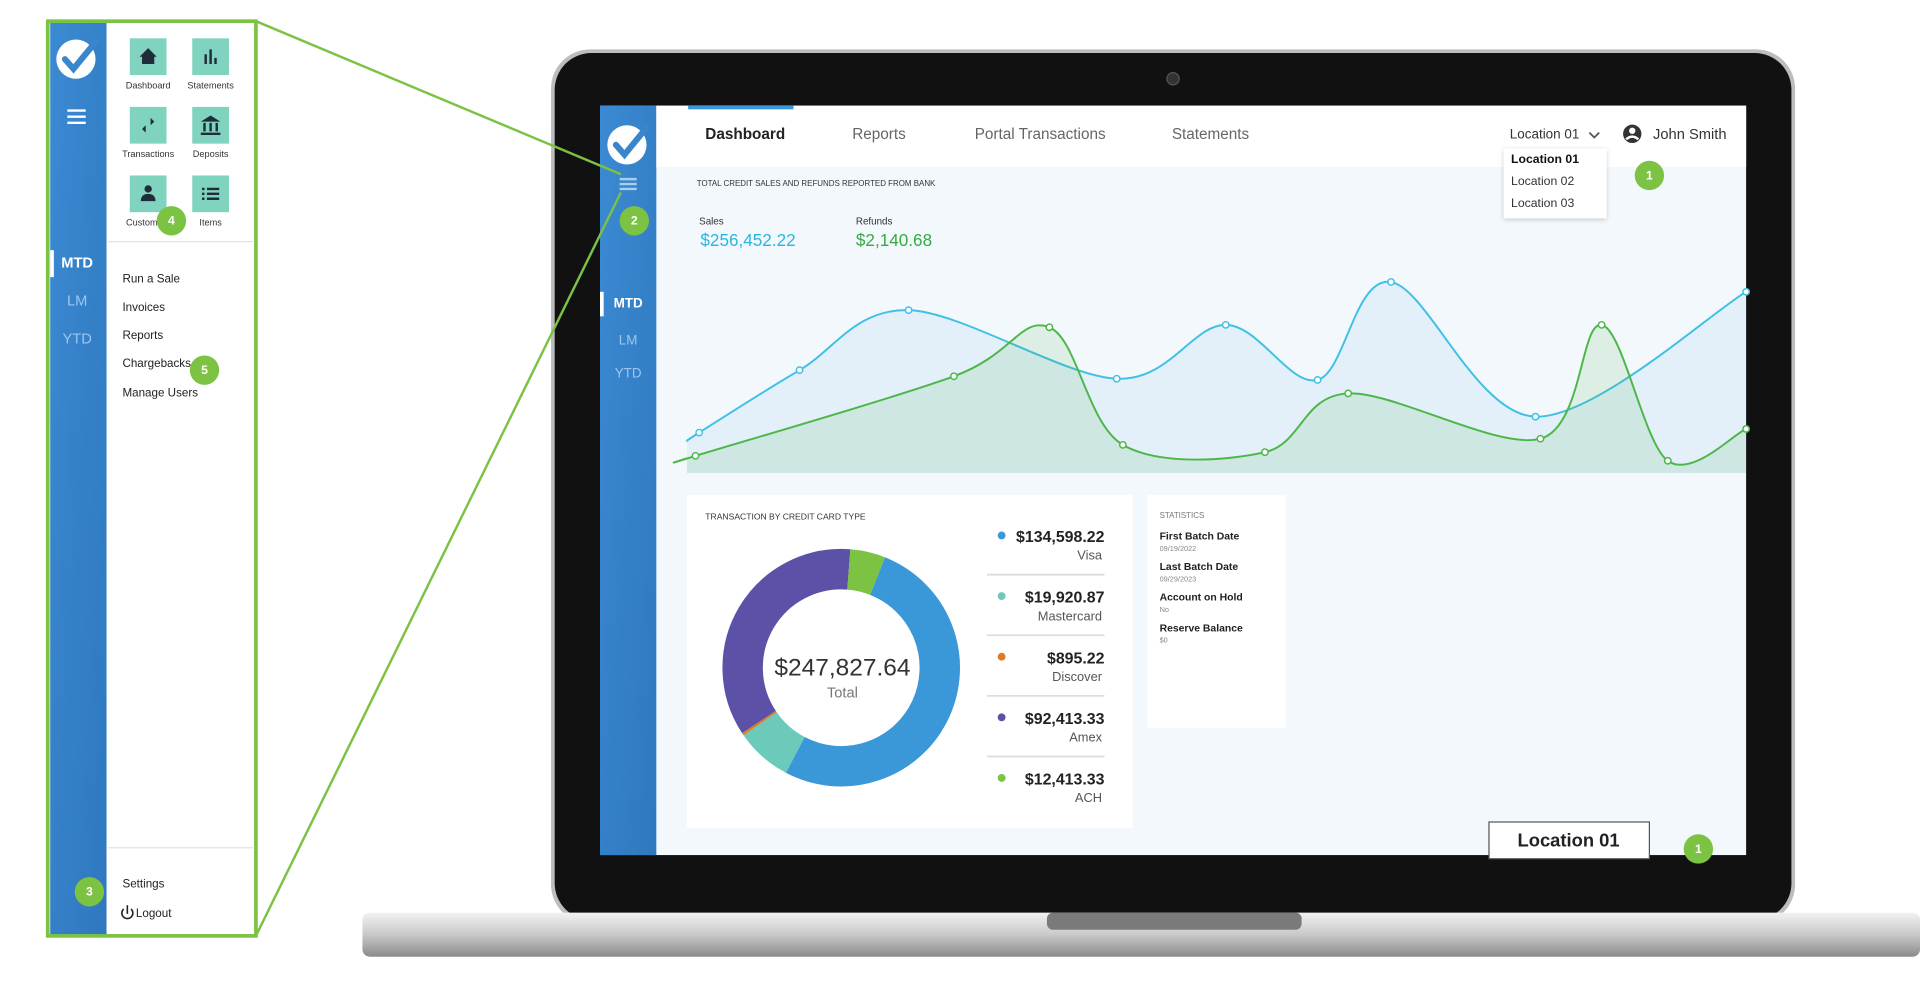  I want to click on stat-value: No, so click(1164, 609).